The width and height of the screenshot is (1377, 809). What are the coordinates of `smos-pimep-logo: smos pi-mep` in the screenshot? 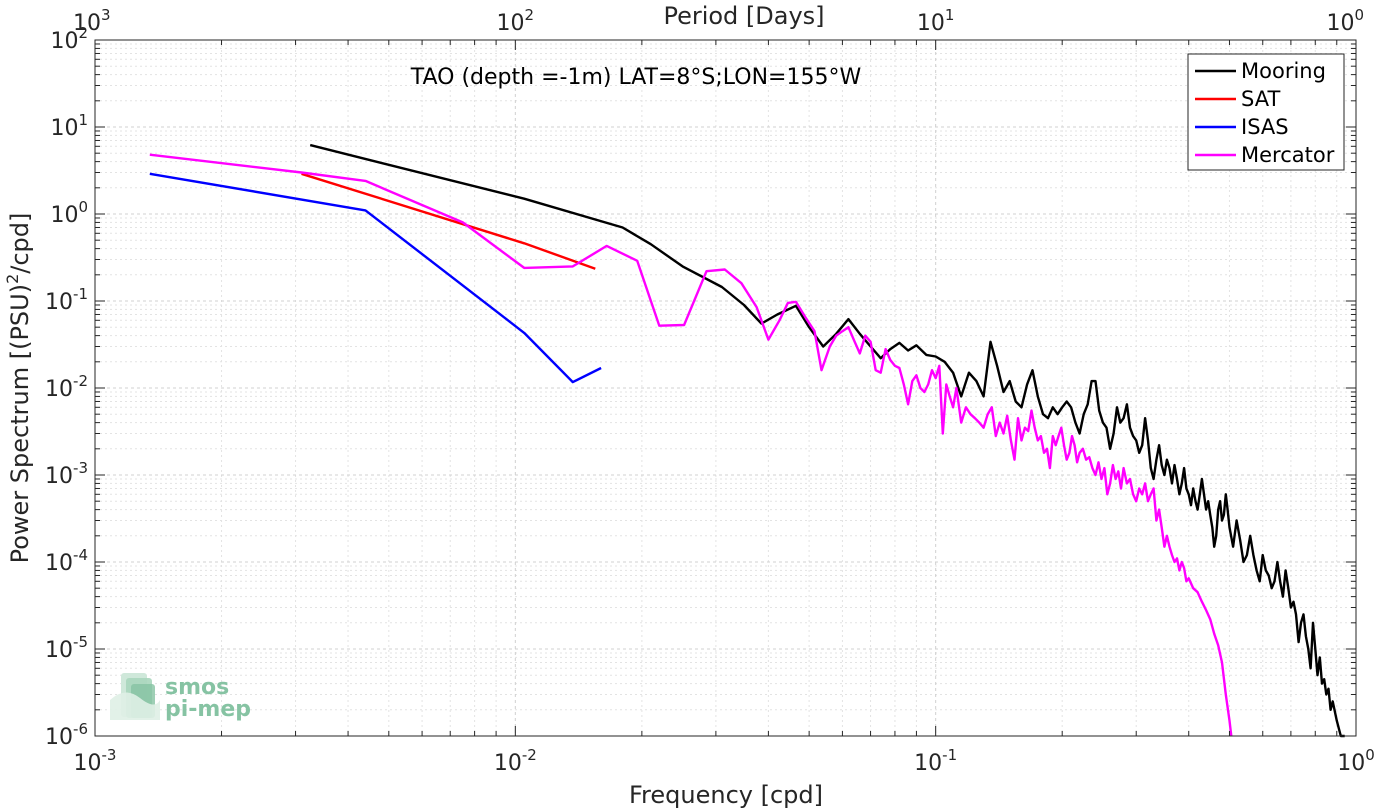 It's located at (180, 697).